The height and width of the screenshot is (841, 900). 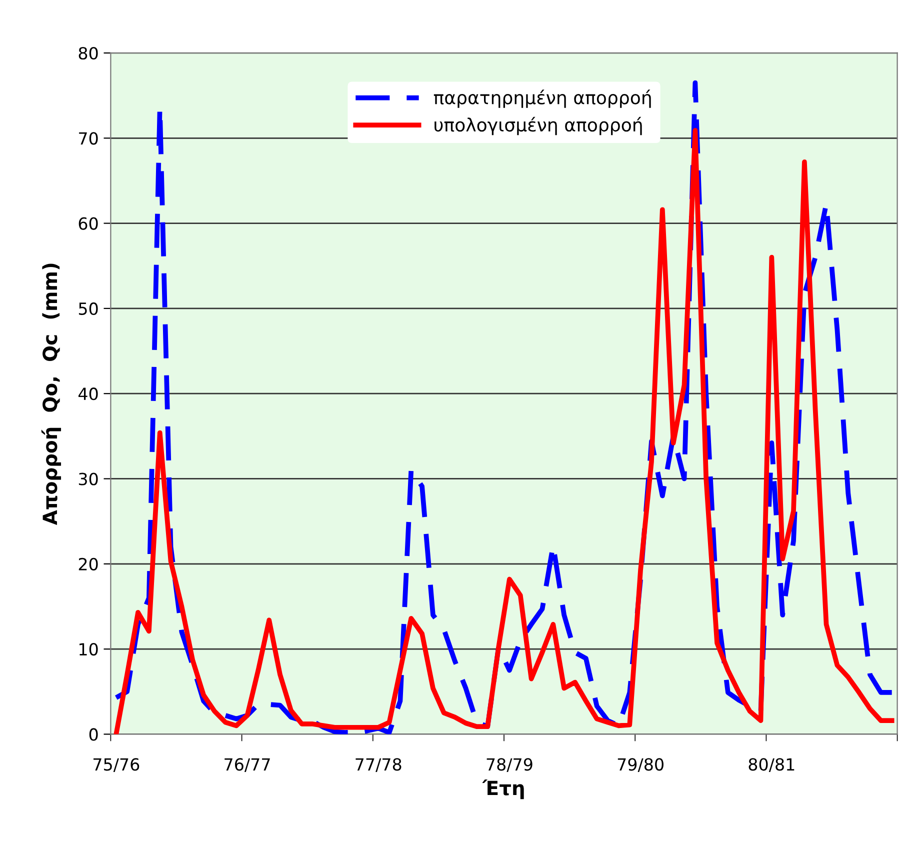 What do you see at coordinates (117, 765) in the screenshot?
I see `x-tick-label: 75/76` at bounding box center [117, 765].